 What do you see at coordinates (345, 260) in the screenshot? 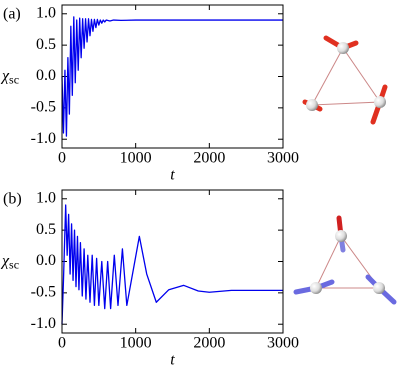
I see `spin-diagram-b` at bounding box center [345, 260].